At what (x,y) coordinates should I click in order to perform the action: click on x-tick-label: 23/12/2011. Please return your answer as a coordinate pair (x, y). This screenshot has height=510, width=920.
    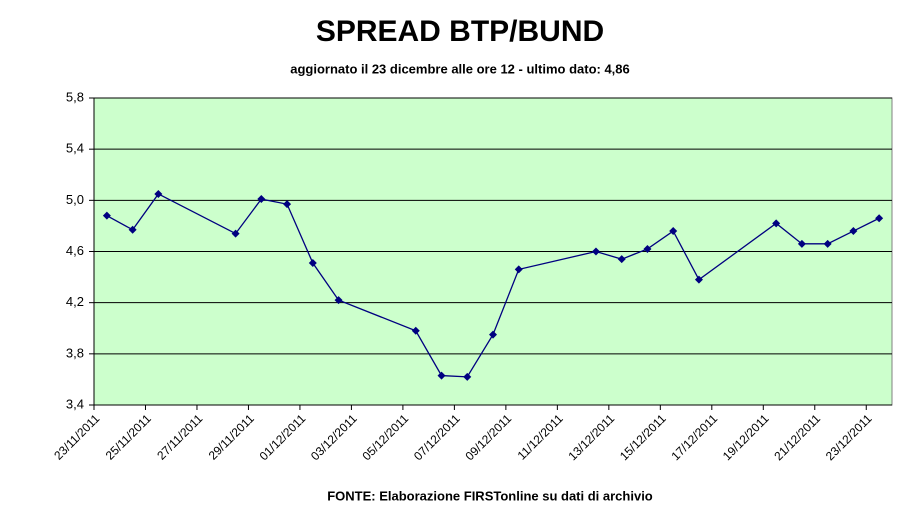
    Looking at the image, I should click on (849, 437).